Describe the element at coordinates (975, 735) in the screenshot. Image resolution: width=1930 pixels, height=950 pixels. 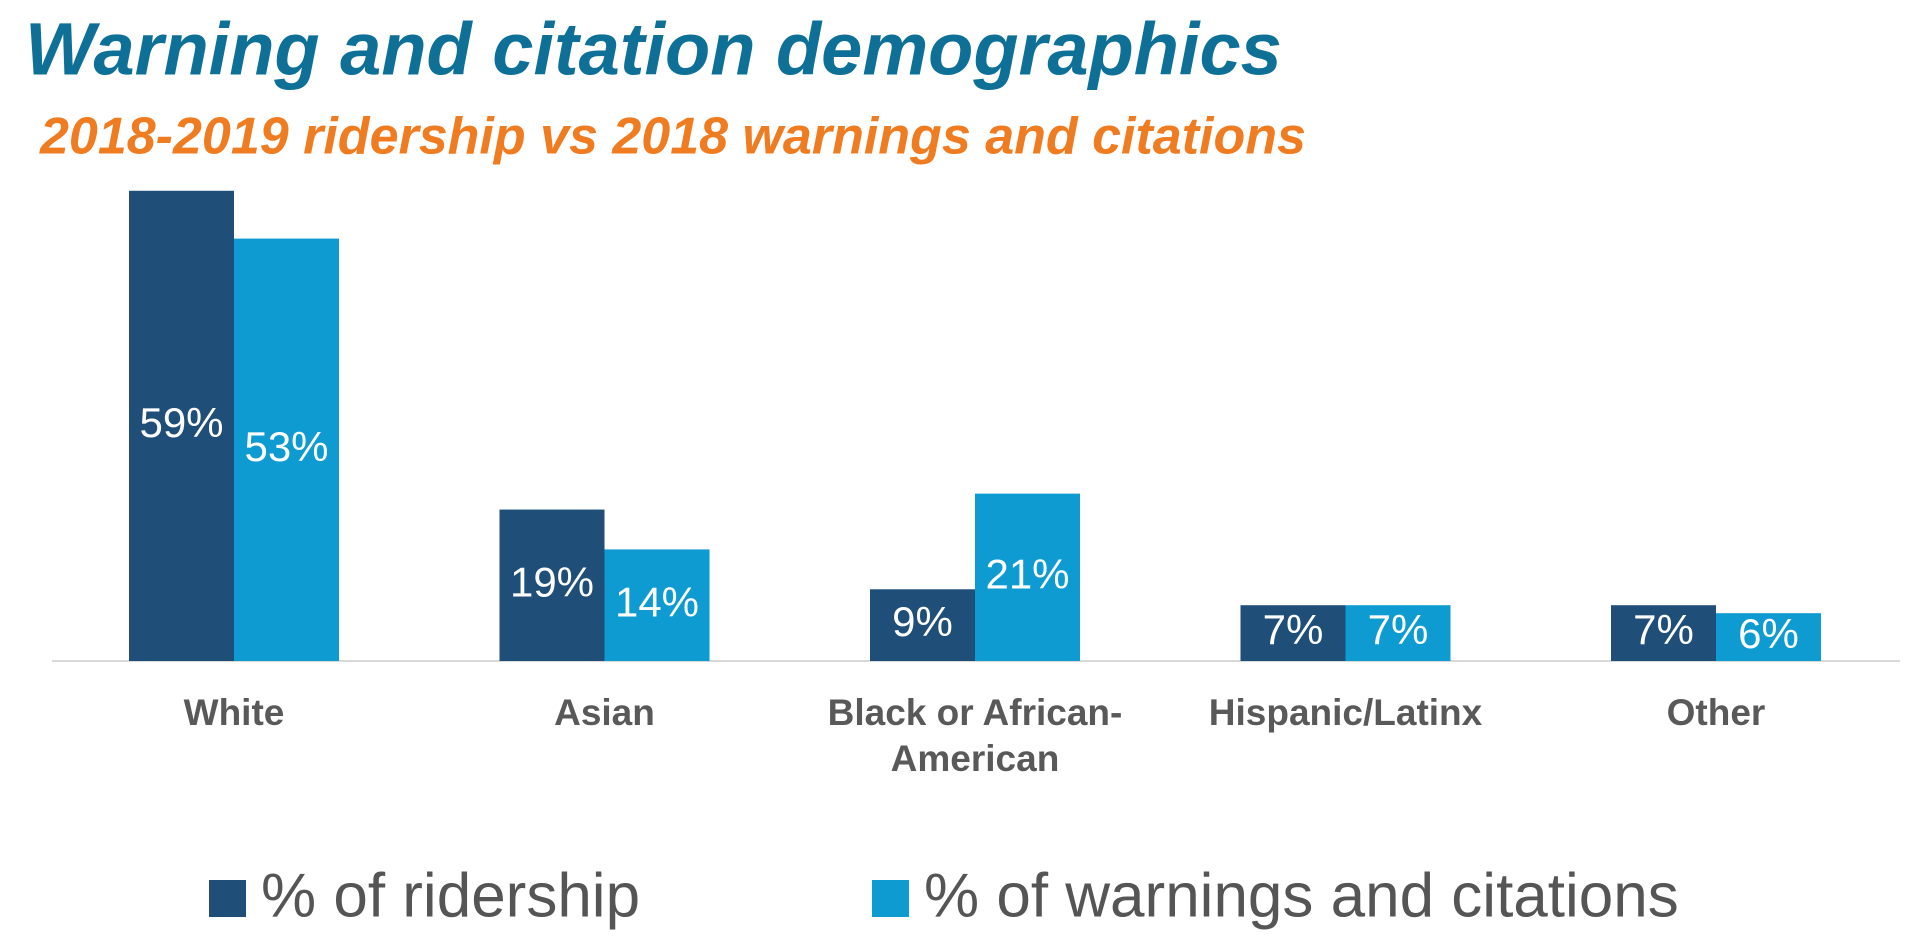
I see `x-tick-label: Black or African-American` at that location.